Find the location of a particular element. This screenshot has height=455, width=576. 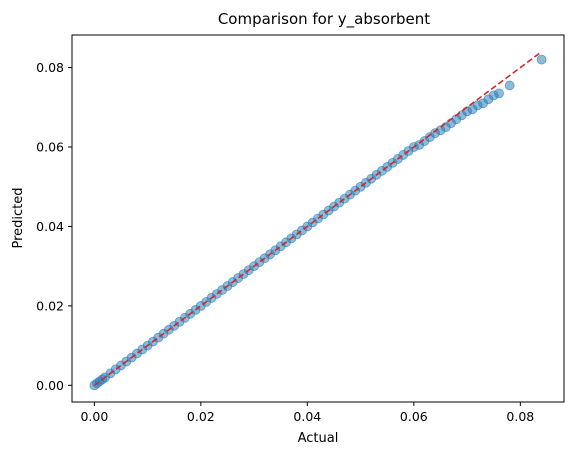

y-tick-label: 0.00 is located at coordinates (50, 385).